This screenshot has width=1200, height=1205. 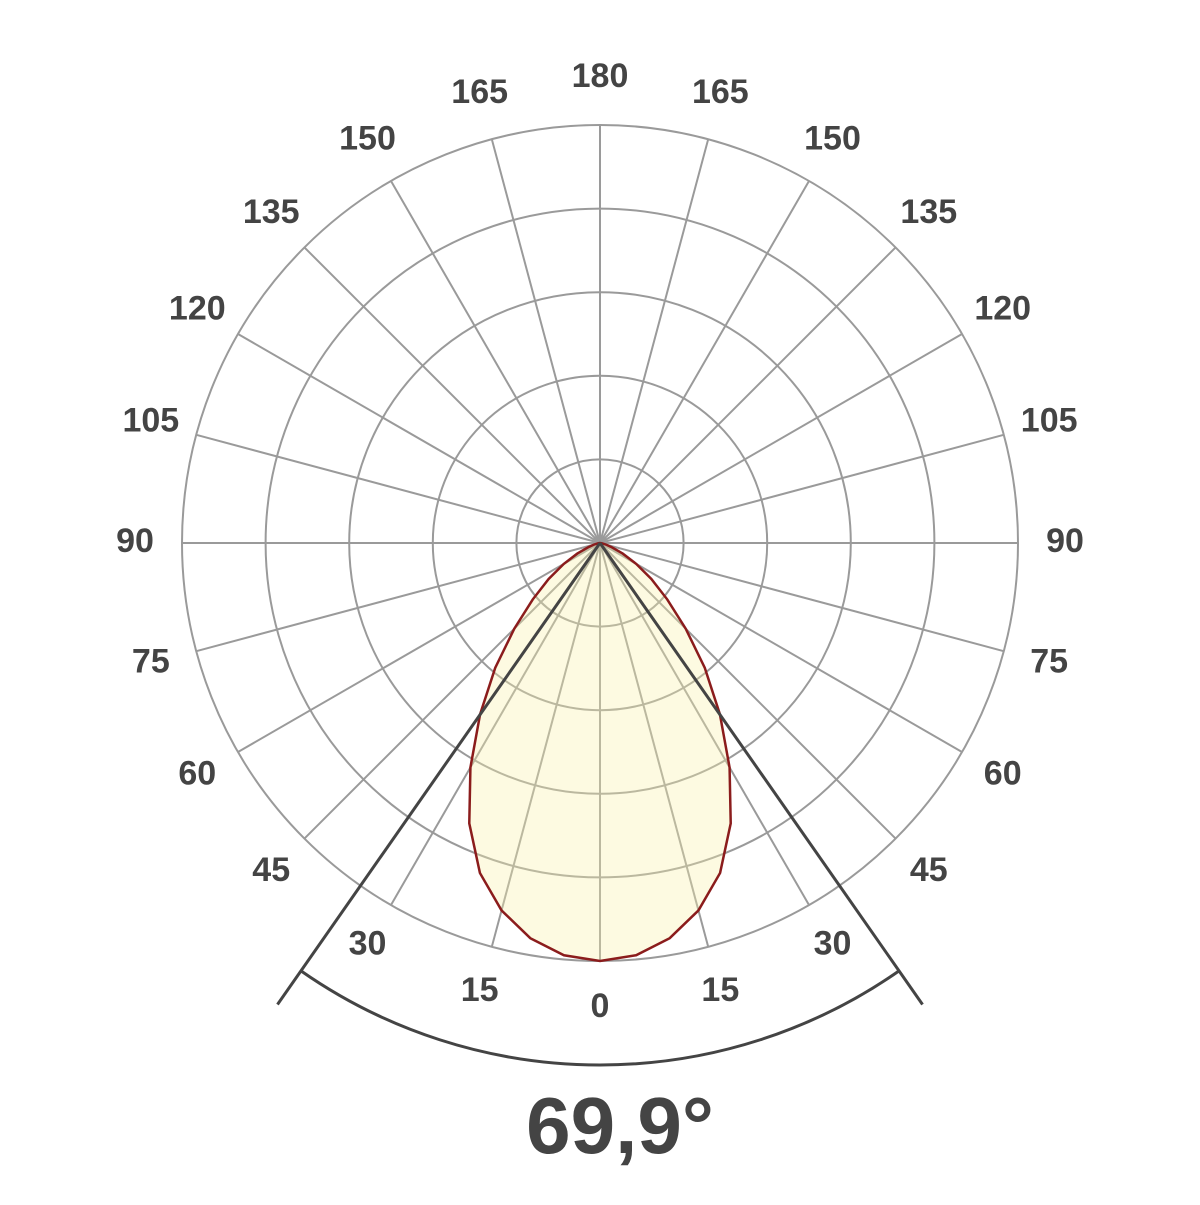 I want to click on beam-arc, so click(x=600, y=1018).